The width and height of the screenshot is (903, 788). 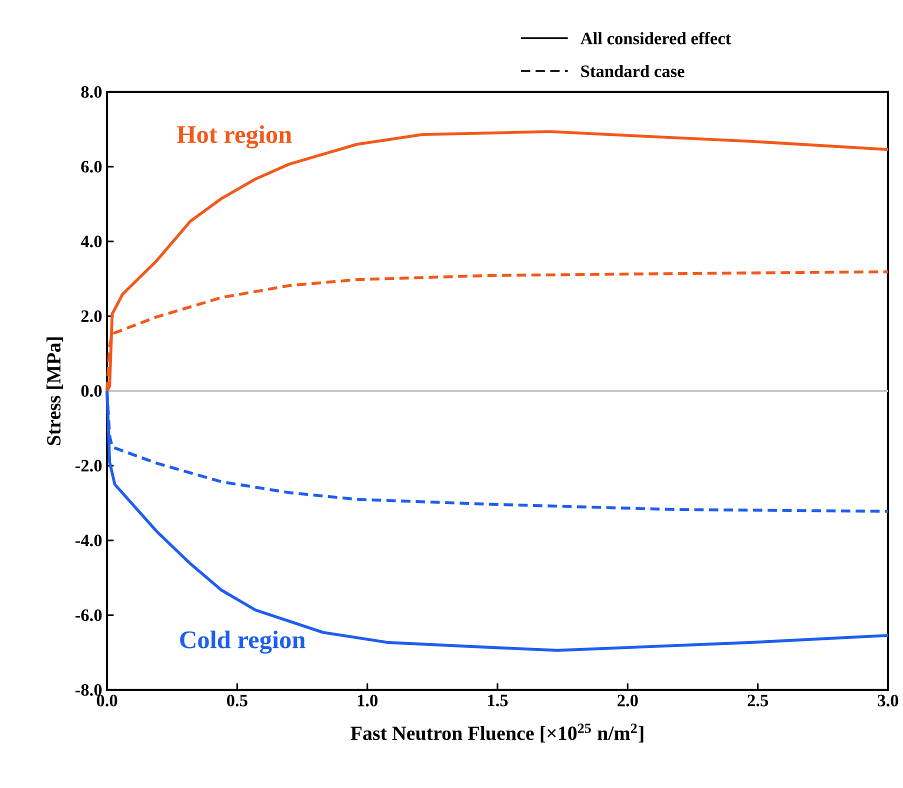 What do you see at coordinates (88, 690) in the screenshot?
I see `y-tick-label: -8.0` at bounding box center [88, 690].